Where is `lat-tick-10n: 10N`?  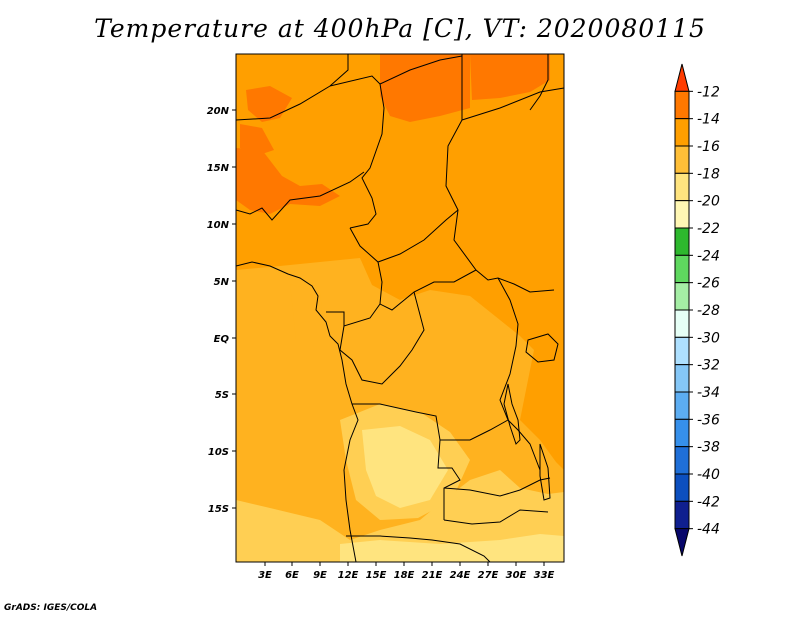 lat-tick-10n: 10N is located at coordinates (221, 225).